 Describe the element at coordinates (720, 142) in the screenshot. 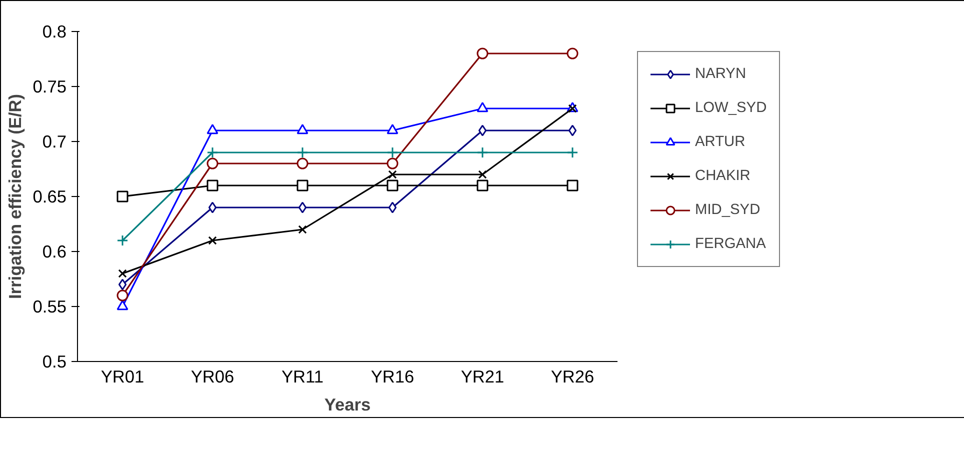

I see `legend-label: ARTUR` at that location.